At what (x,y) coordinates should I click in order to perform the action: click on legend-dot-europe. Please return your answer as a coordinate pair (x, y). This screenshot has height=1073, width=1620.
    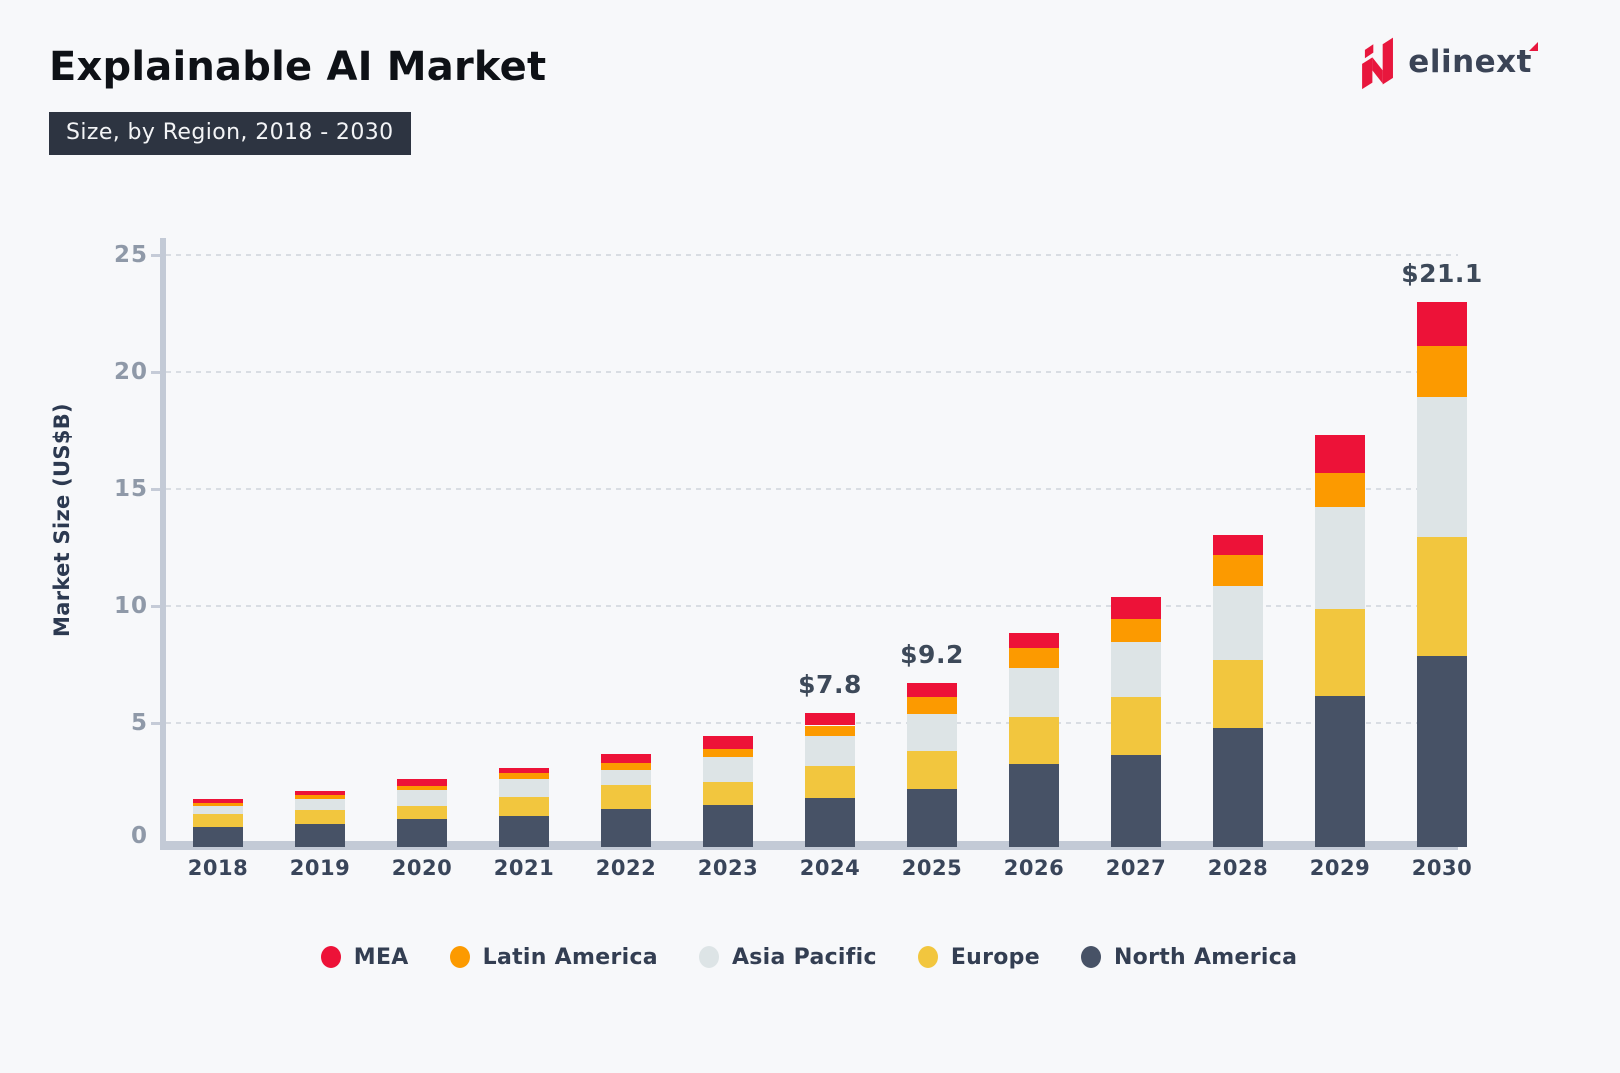
    Looking at the image, I should click on (927, 957).